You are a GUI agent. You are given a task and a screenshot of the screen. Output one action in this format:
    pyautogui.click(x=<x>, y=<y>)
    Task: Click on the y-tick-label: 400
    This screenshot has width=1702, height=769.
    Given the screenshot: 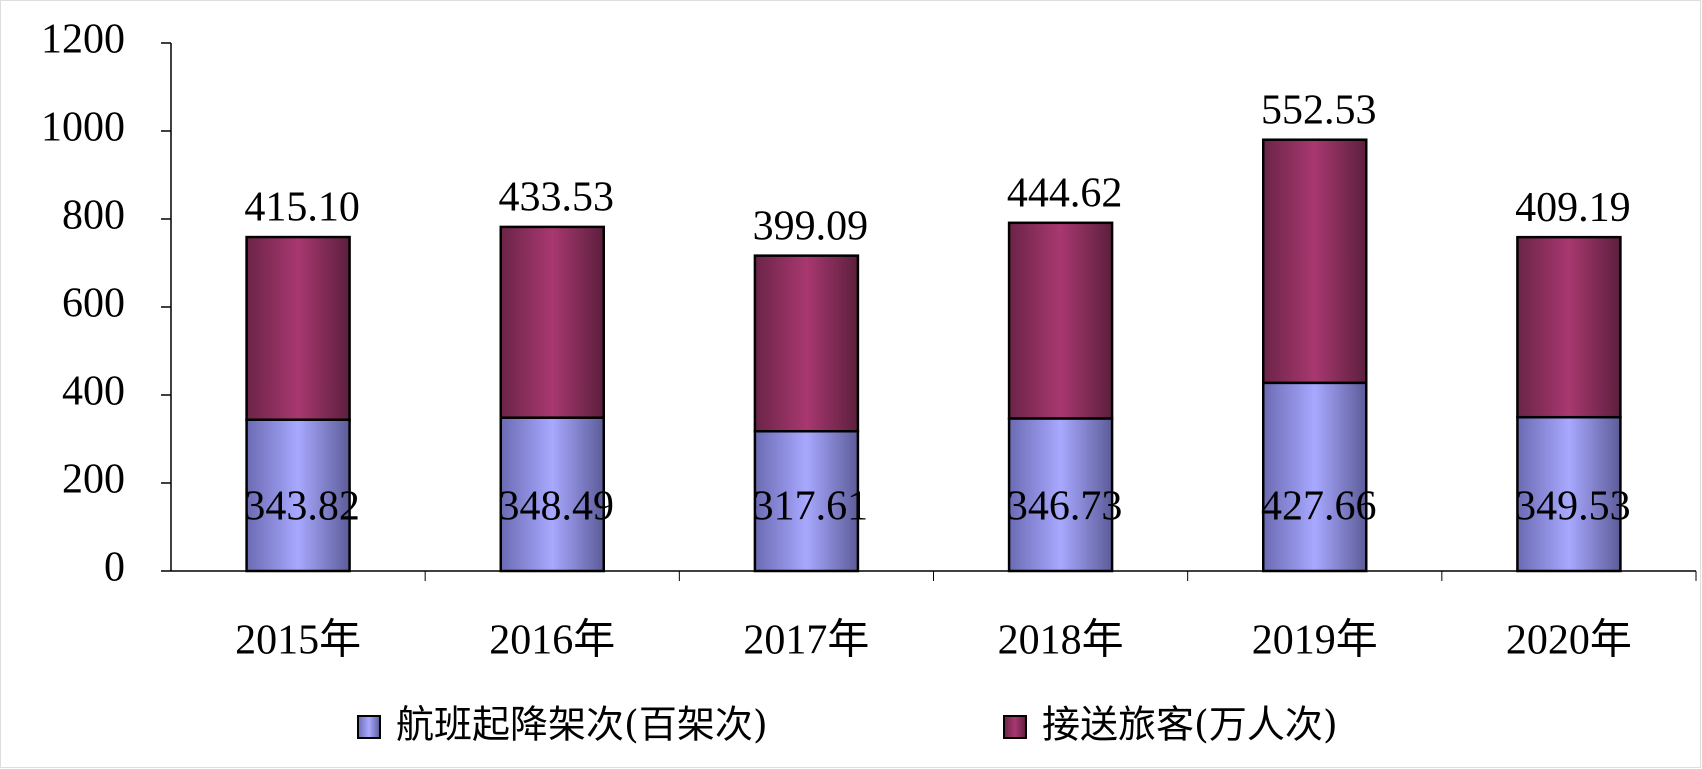 What is the action you would take?
    pyautogui.click(x=93, y=392)
    